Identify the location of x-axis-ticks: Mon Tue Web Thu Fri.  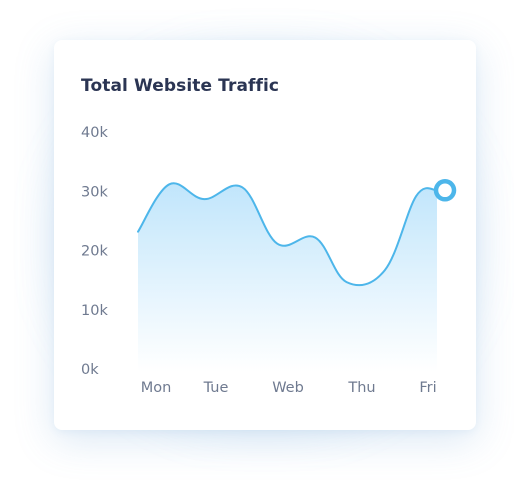
(289, 388).